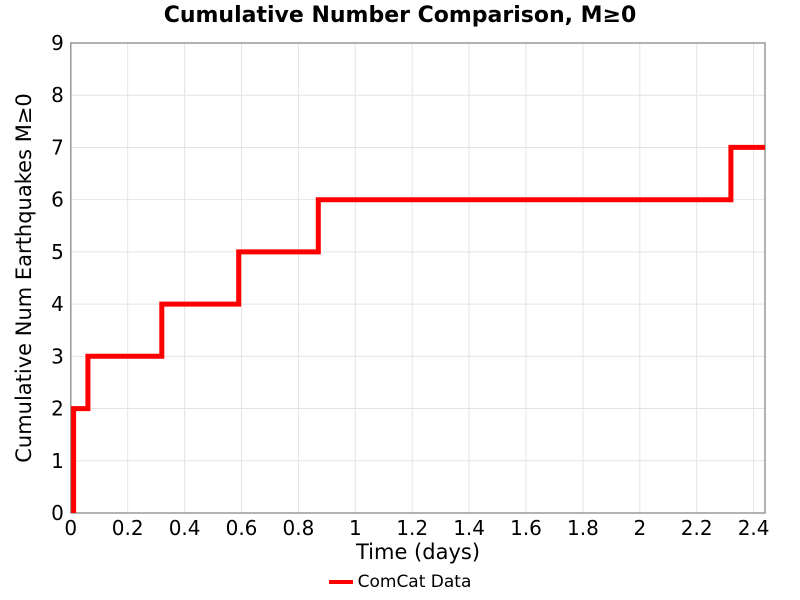 The width and height of the screenshot is (800, 600). Describe the element at coordinates (412, 528) in the screenshot. I see `x-tick-label: 1.2` at that location.